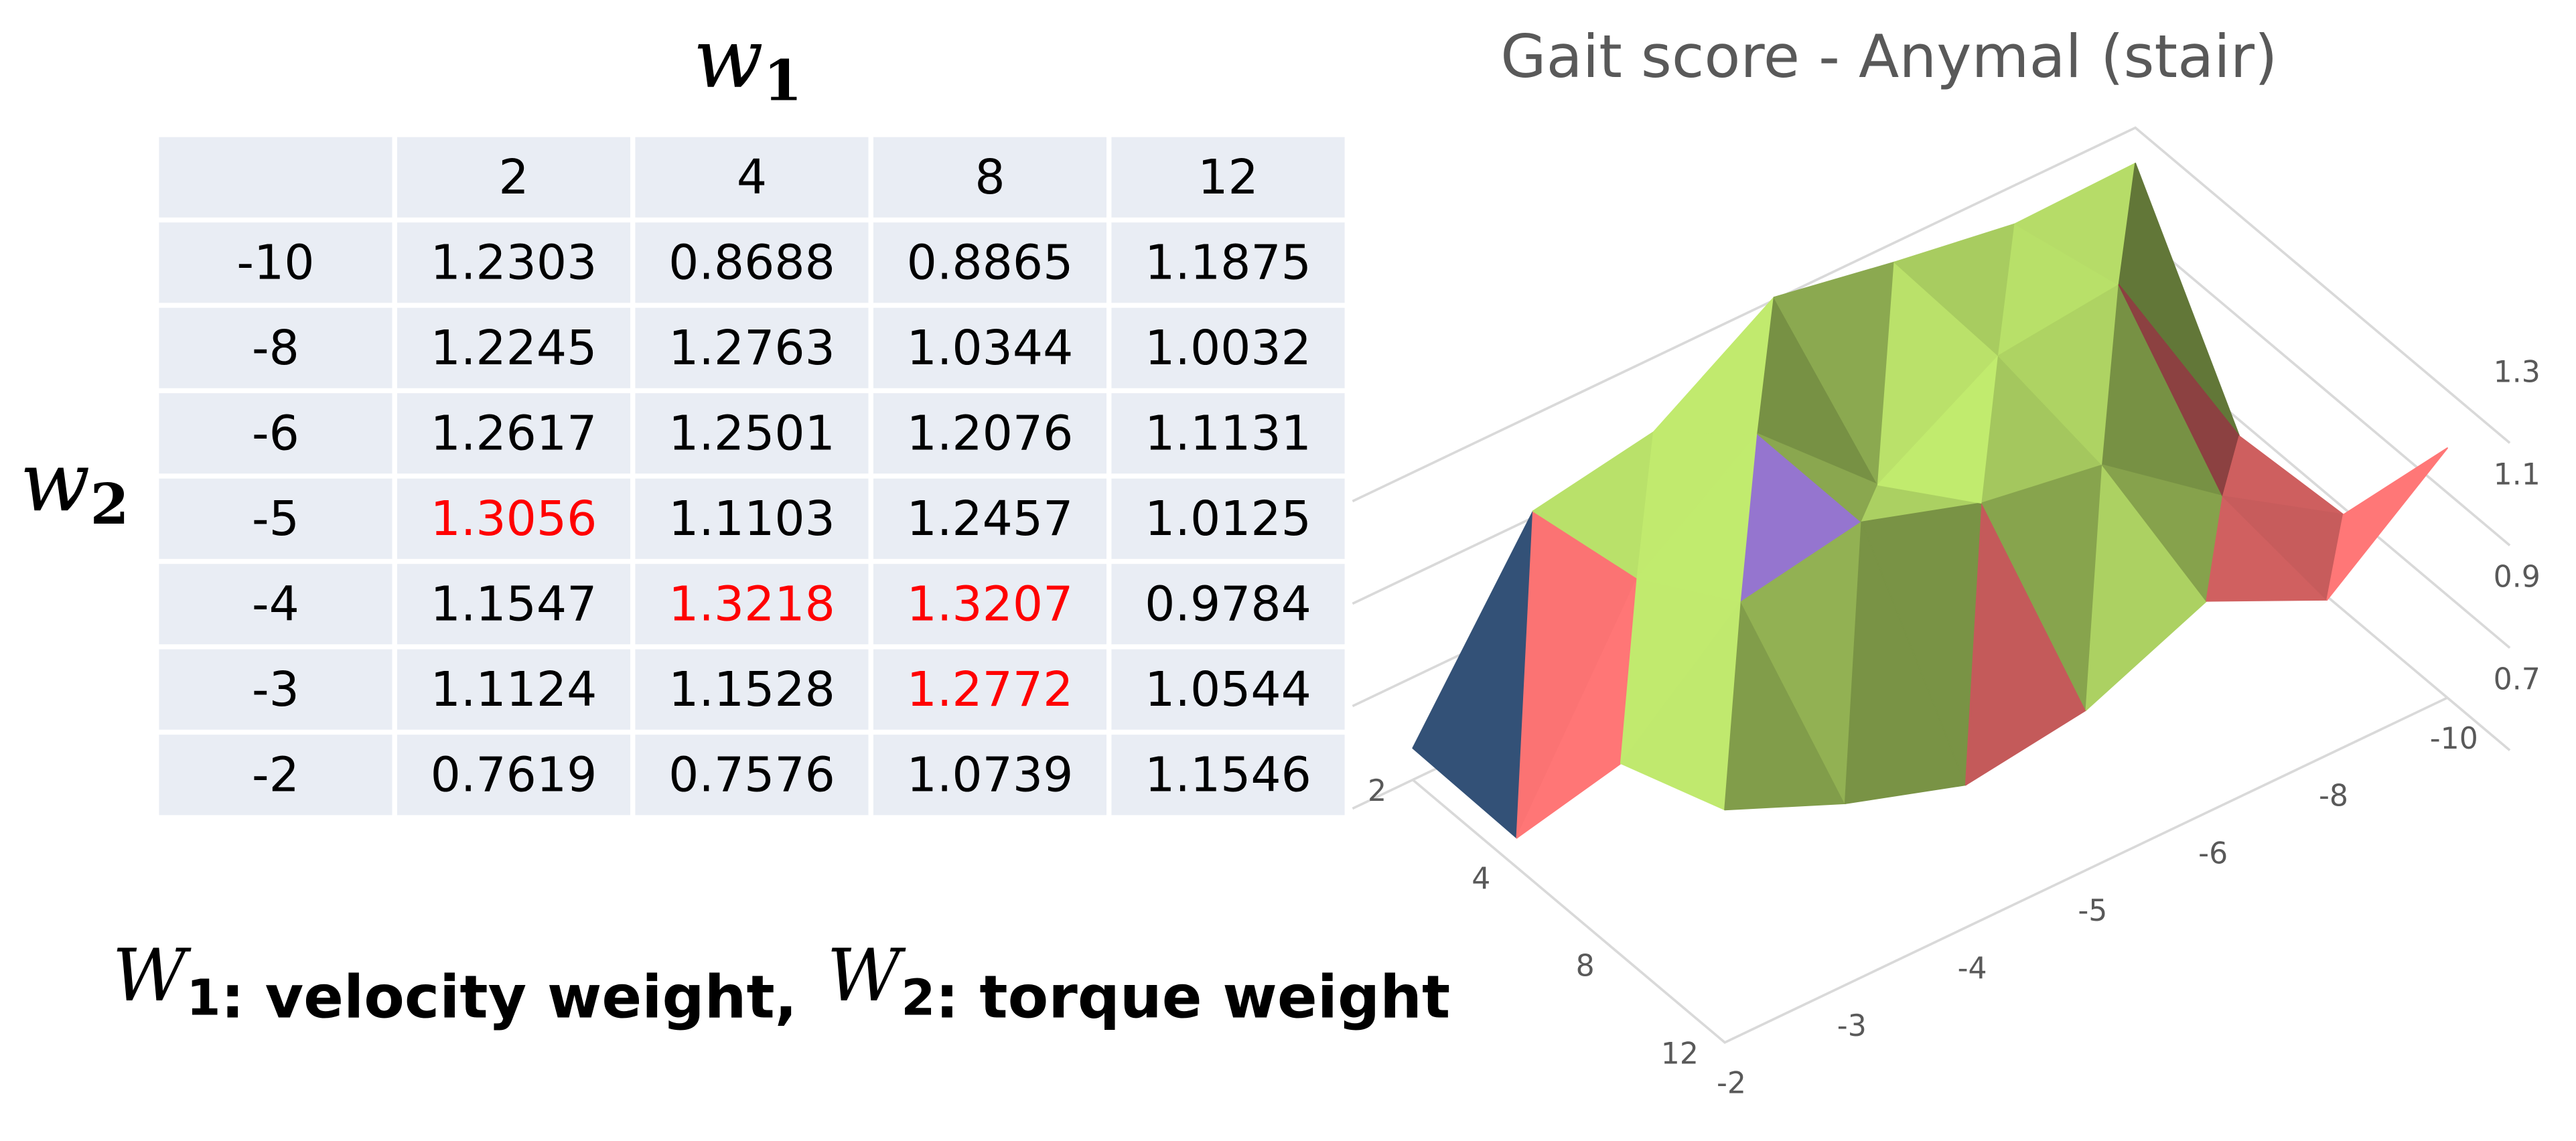 This screenshot has width=2576, height=1141. Describe the element at coordinates (2333, 796) in the screenshot. I see `y-tick-label: -8` at that location.